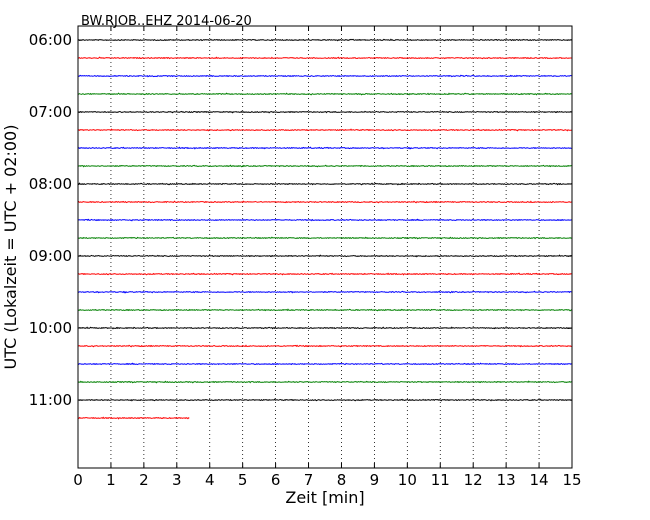 This screenshot has height=520, width=650. What do you see at coordinates (144, 480) in the screenshot?
I see `x-tick-label: 2` at bounding box center [144, 480].